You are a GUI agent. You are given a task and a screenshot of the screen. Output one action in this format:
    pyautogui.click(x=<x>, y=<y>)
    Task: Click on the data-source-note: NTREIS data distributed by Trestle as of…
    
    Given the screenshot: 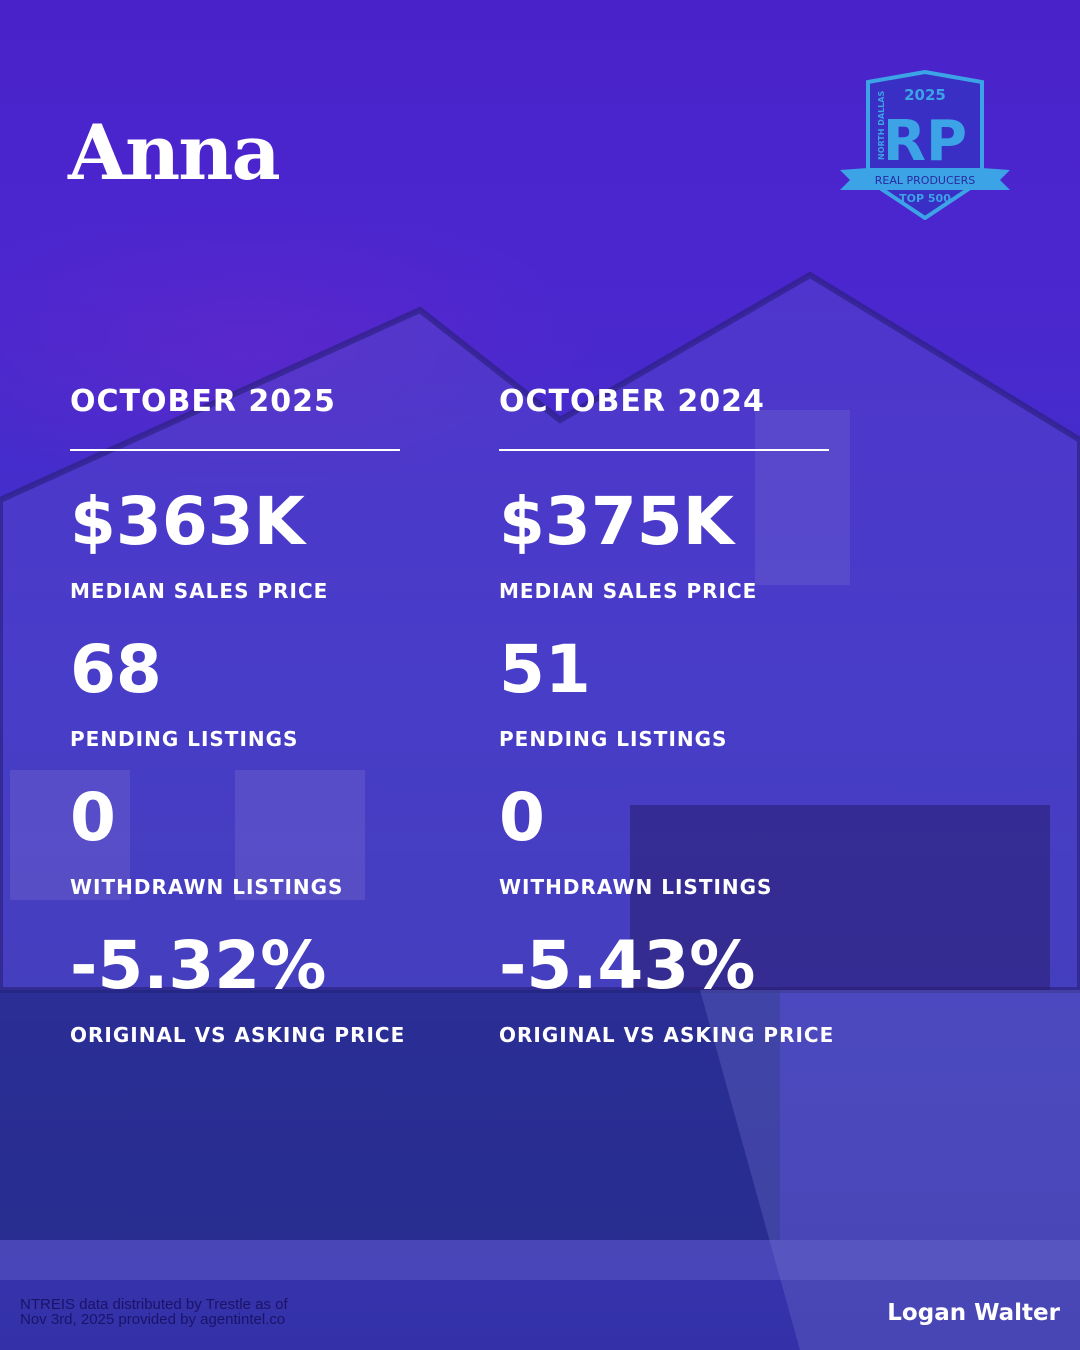 What is the action you would take?
    pyautogui.click(x=154, y=1312)
    